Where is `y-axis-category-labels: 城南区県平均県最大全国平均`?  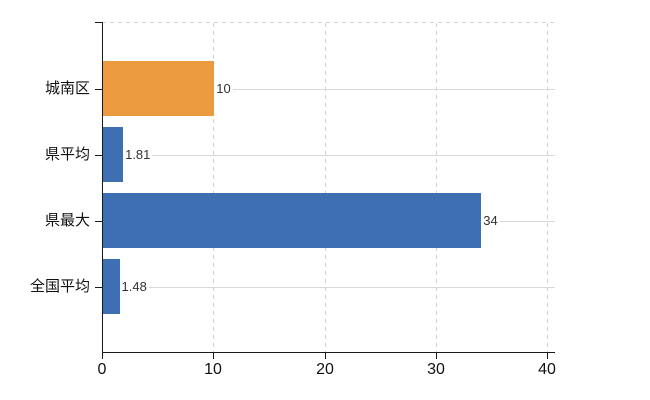 y-axis-category-labels: 城南区県平均県最大全国平均 is located at coordinates (45, 187).